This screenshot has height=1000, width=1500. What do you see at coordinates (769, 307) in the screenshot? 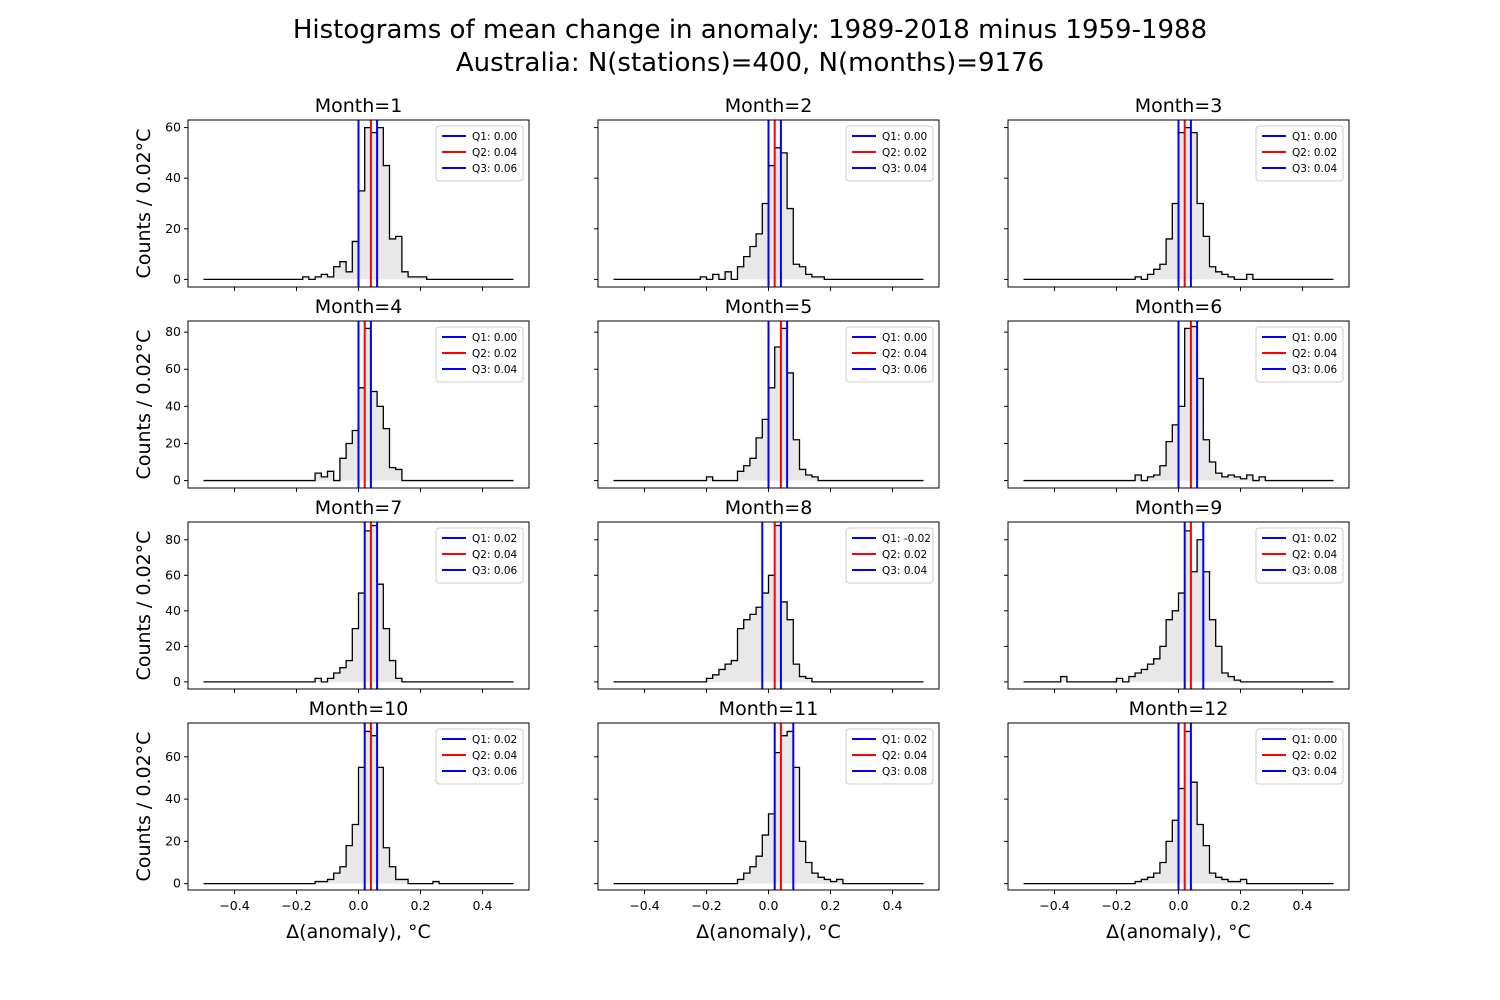
I see `panel-title: Month=5` at bounding box center [769, 307].